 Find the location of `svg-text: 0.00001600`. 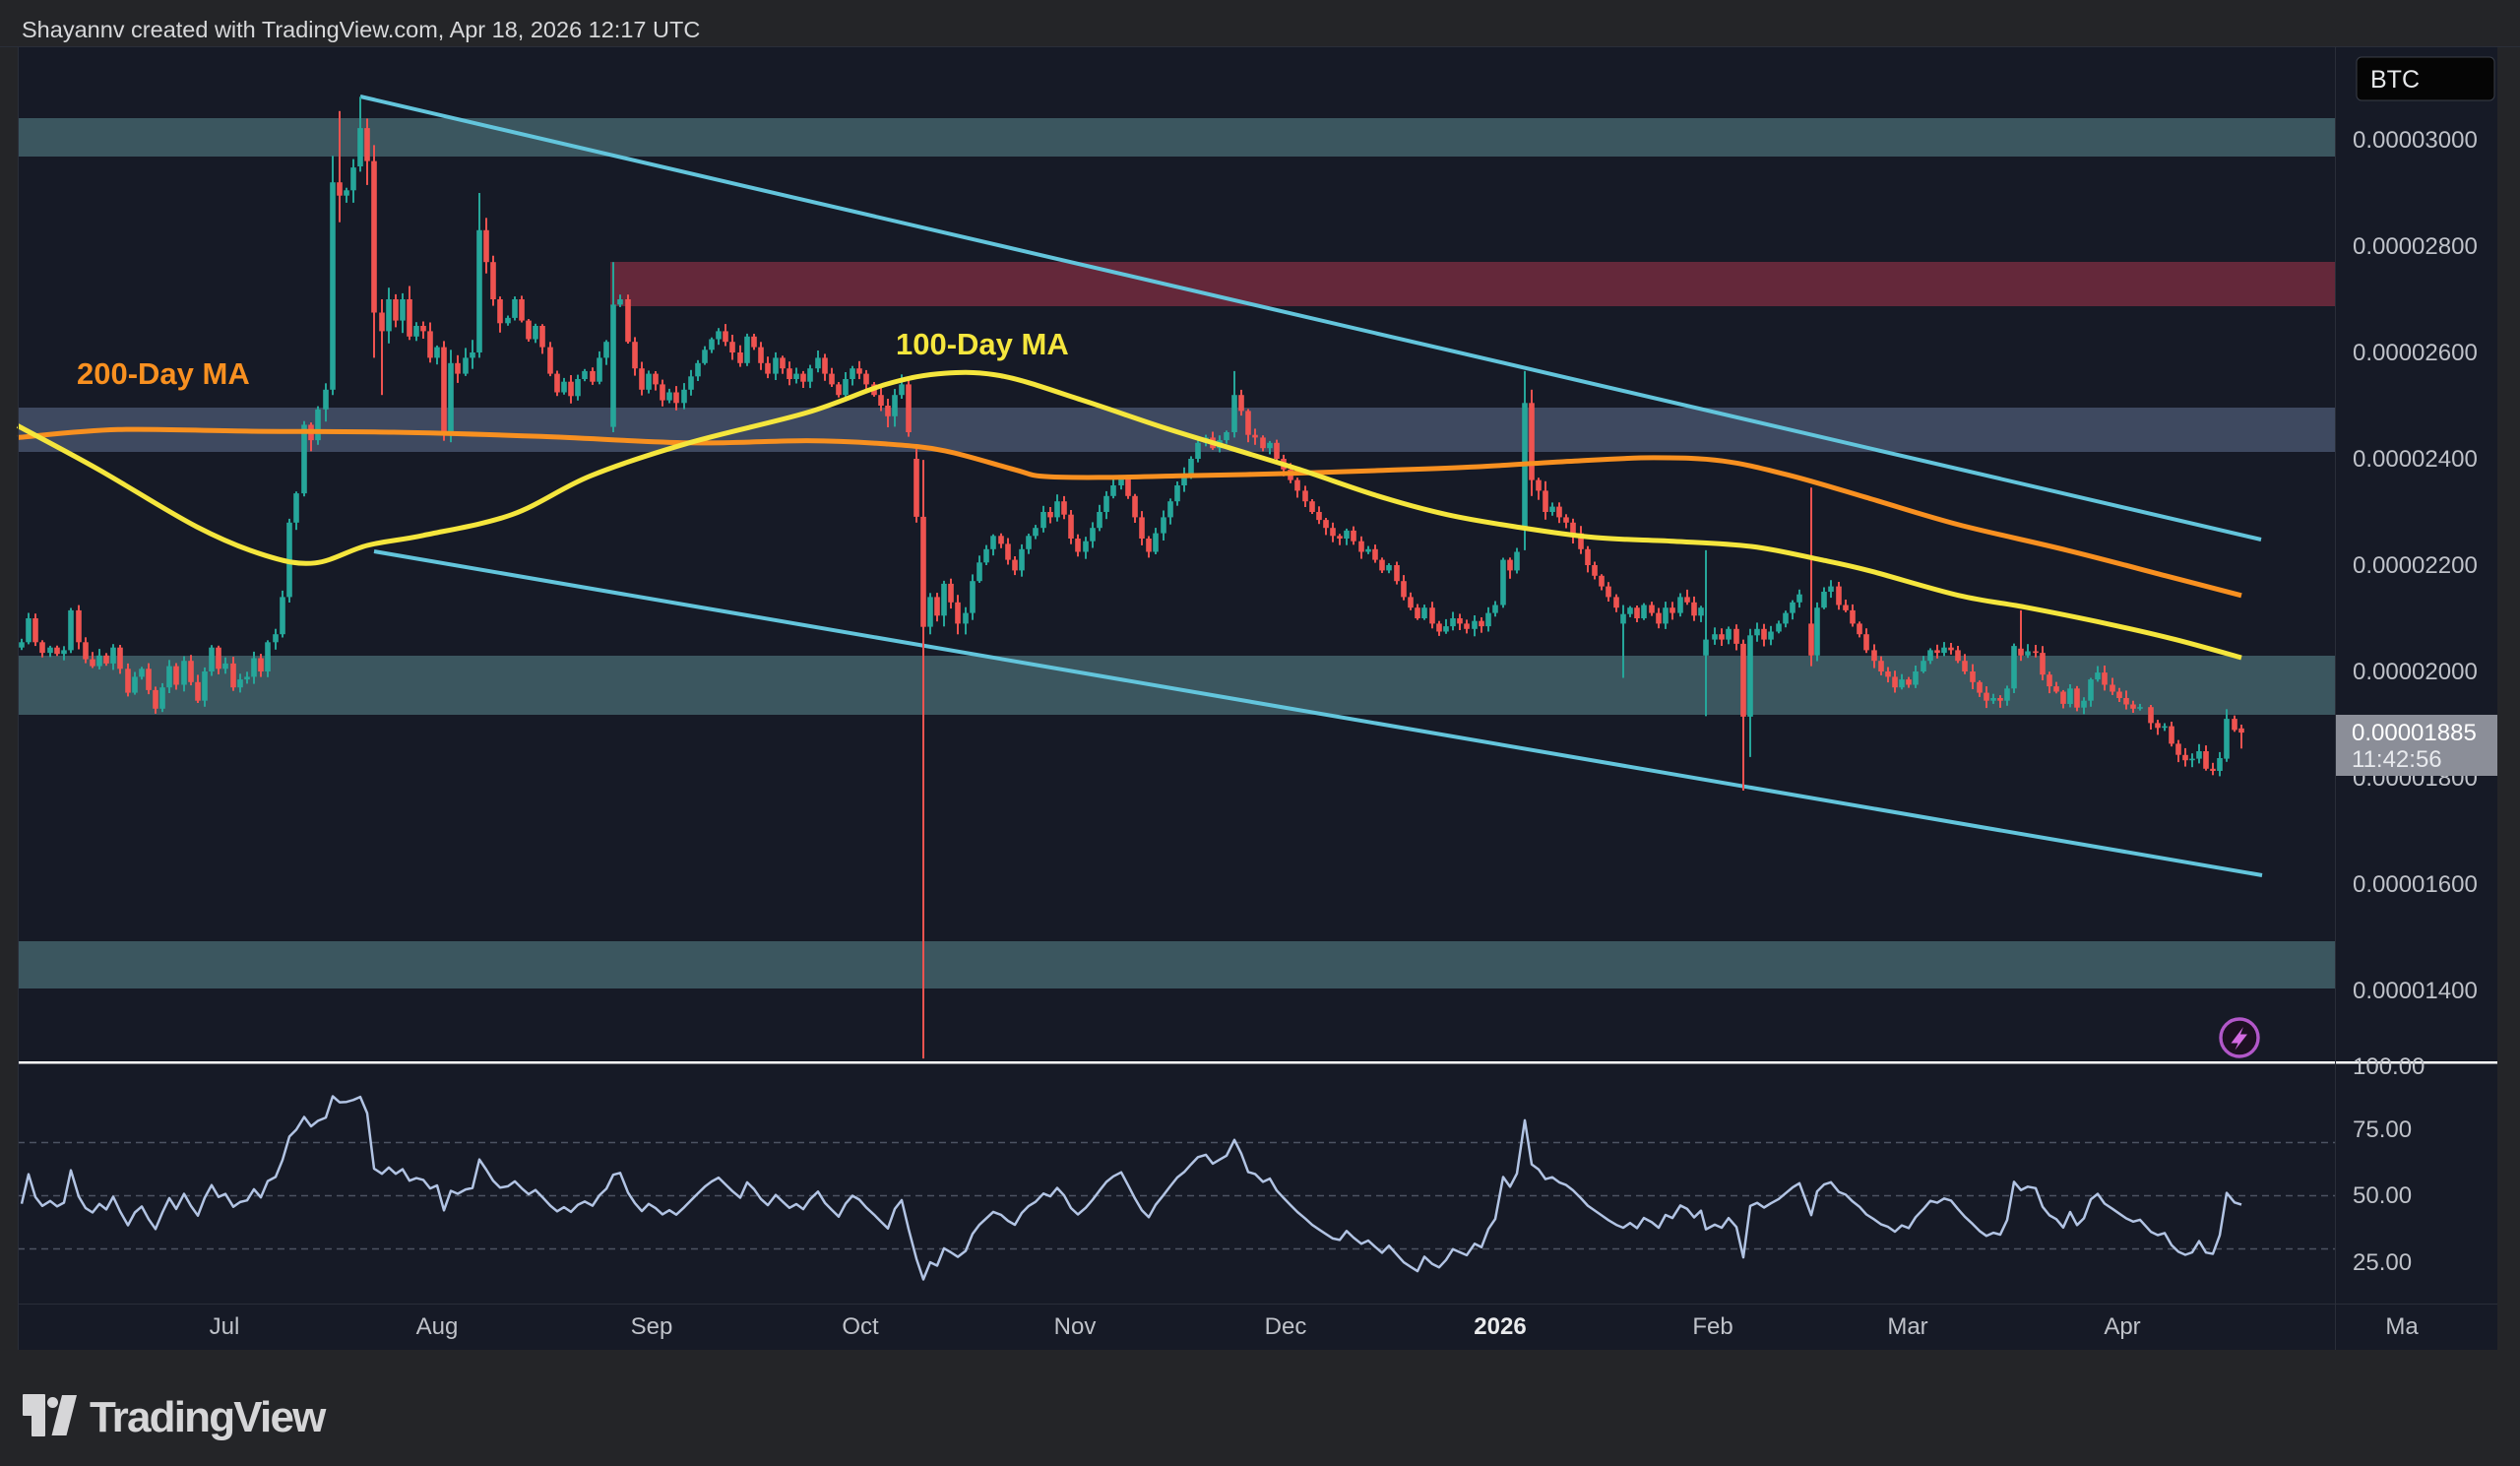

svg-text: 0.00001600 is located at coordinates (2415, 885).